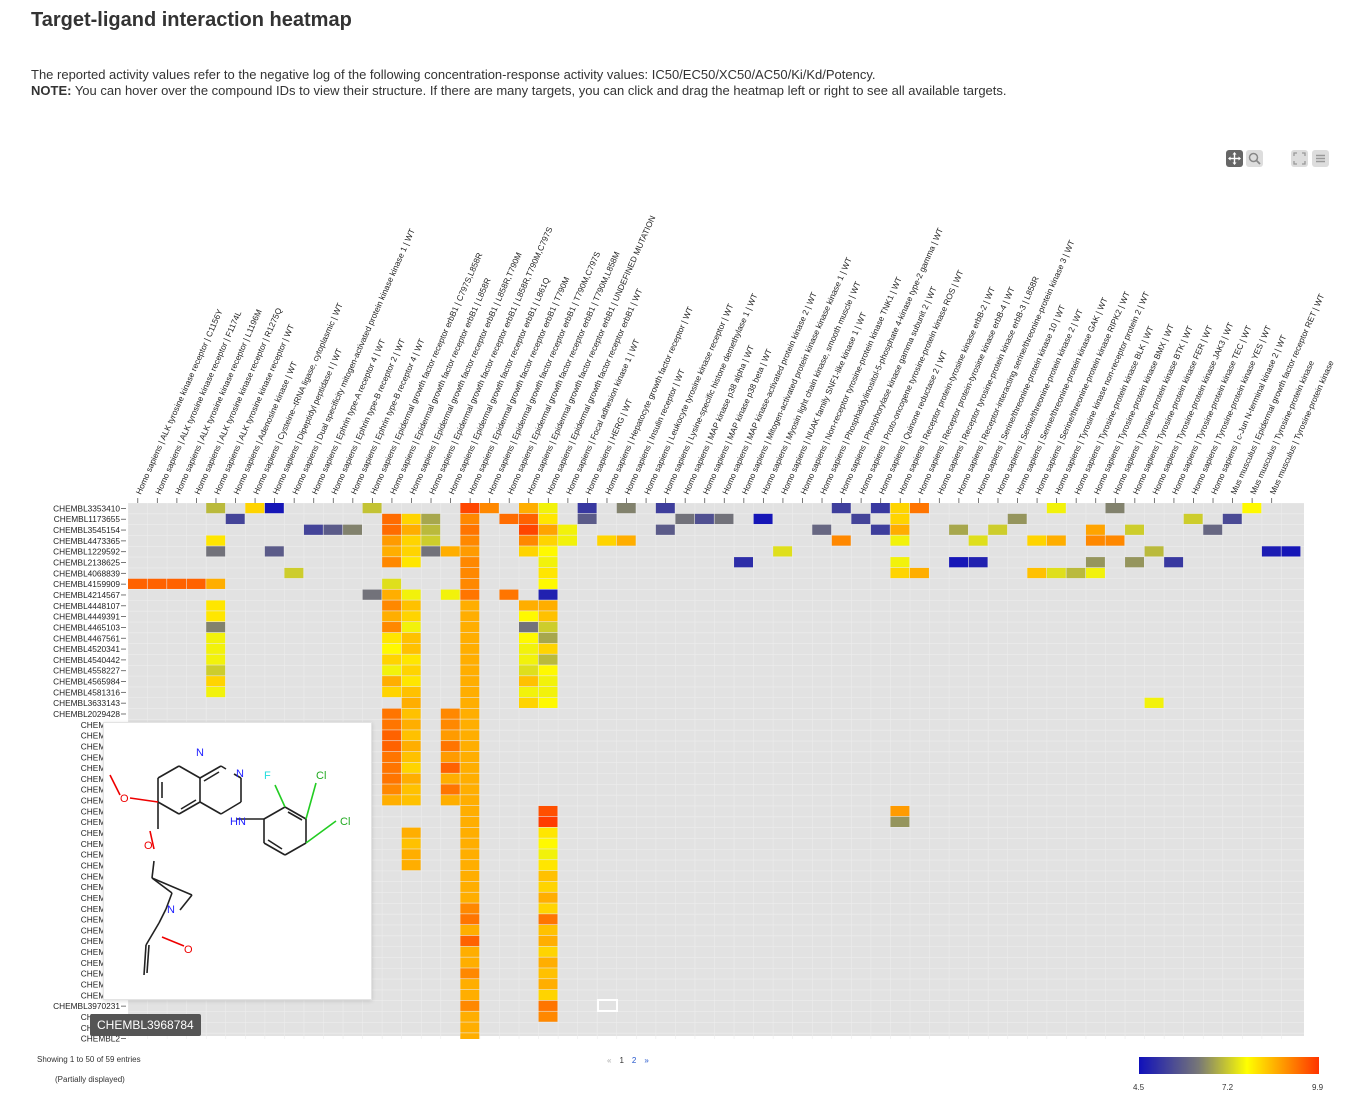  I want to click on compound-label: CHEMBL4449391, so click(86, 617).